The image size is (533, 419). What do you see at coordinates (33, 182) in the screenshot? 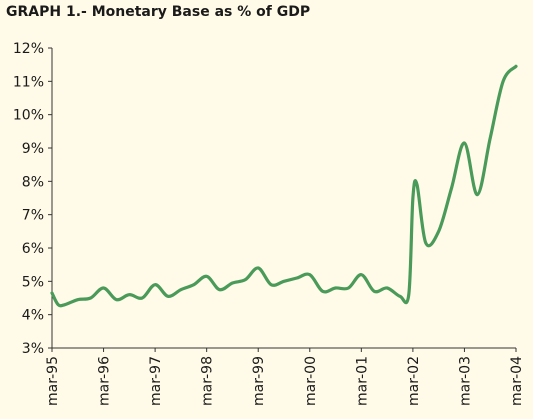
I see `y-tick-label: 8%` at bounding box center [33, 182].